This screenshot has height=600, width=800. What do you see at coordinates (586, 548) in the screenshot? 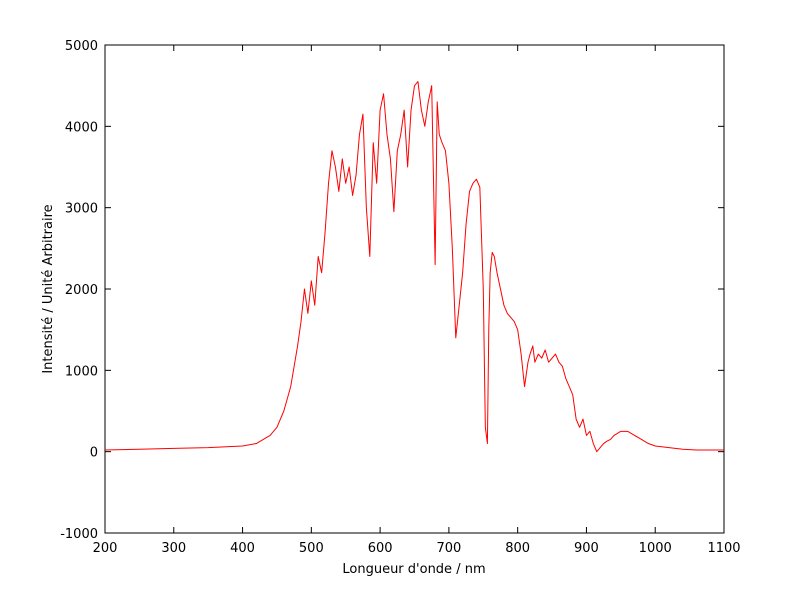
I see `x-tick-label: 900` at bounding box center [586, 548].